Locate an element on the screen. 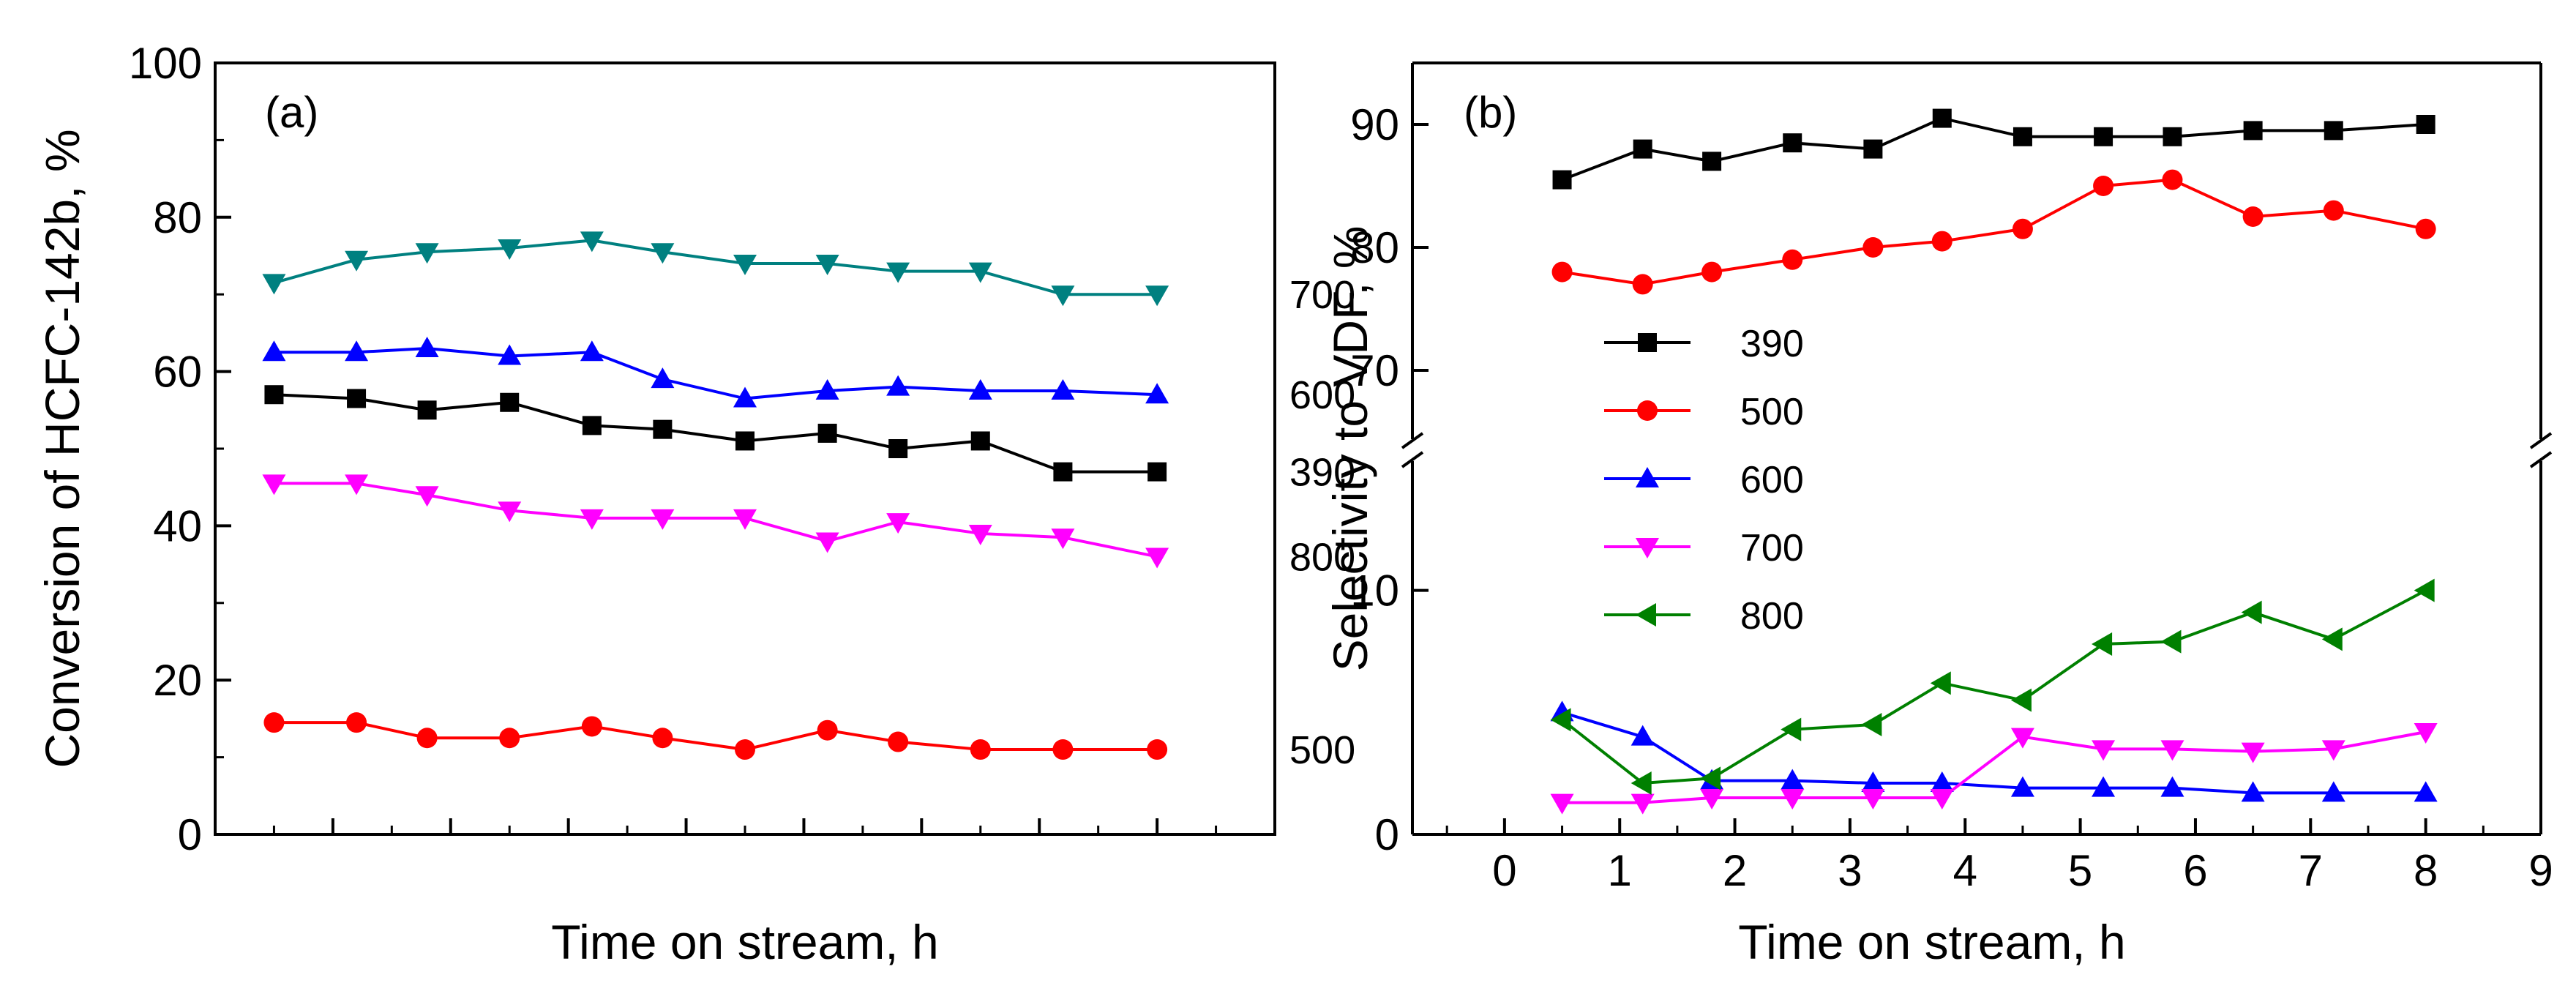 The image size is (2576, 1002). y-tick-label-b: 90 is located at coordinates (1374, 125).